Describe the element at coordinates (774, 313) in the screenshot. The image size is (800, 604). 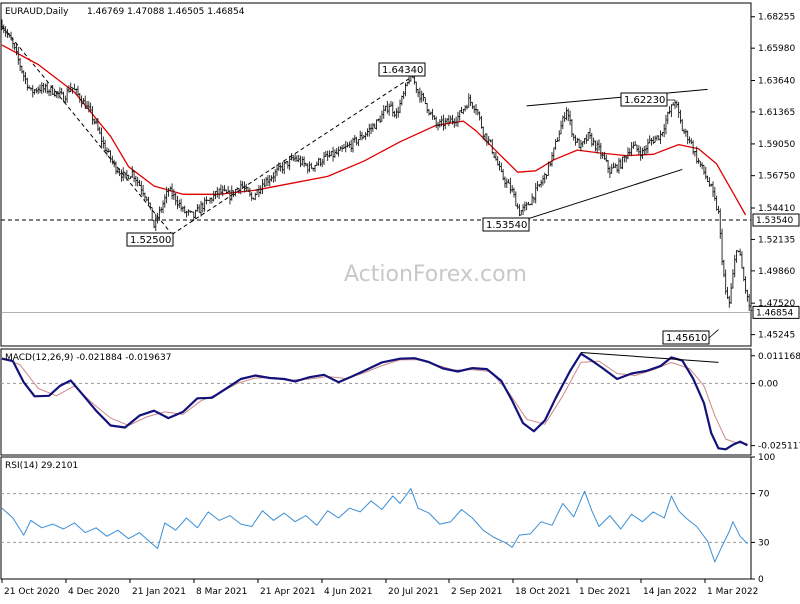
I see `current-price-tag: 1.46854` at that location.